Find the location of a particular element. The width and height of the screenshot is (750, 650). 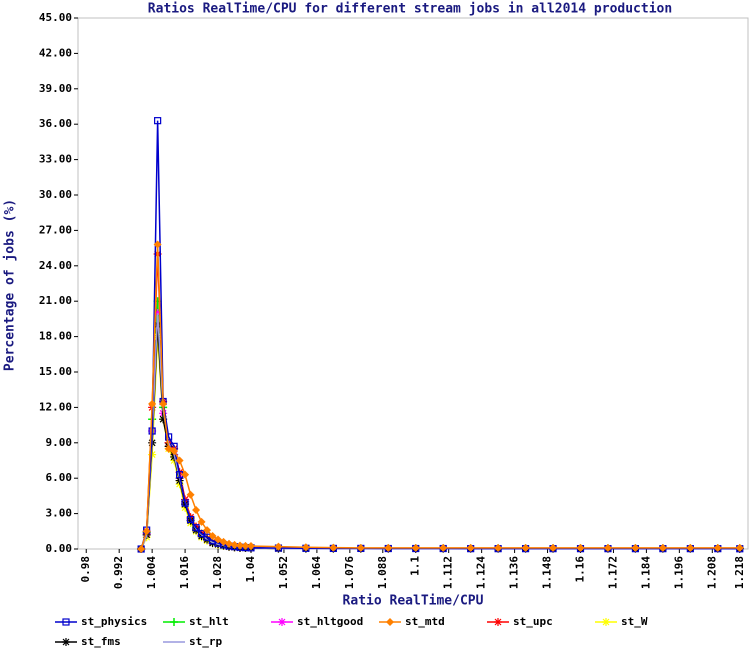

x-tick-label: 0.992 is located at coordinates (118, 572).